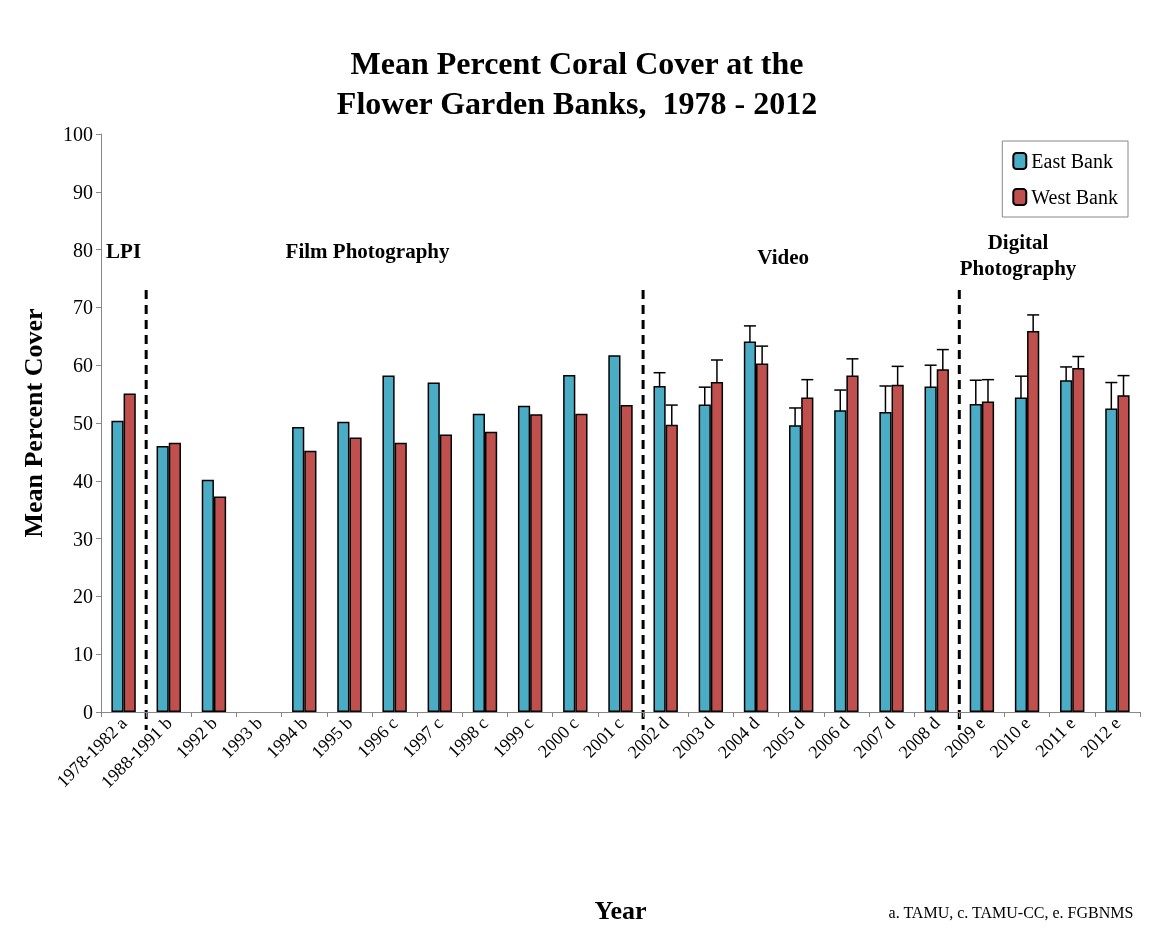 The image size is (1154, 936). I want to click on y-tick-label: 80, so click(83, 249).